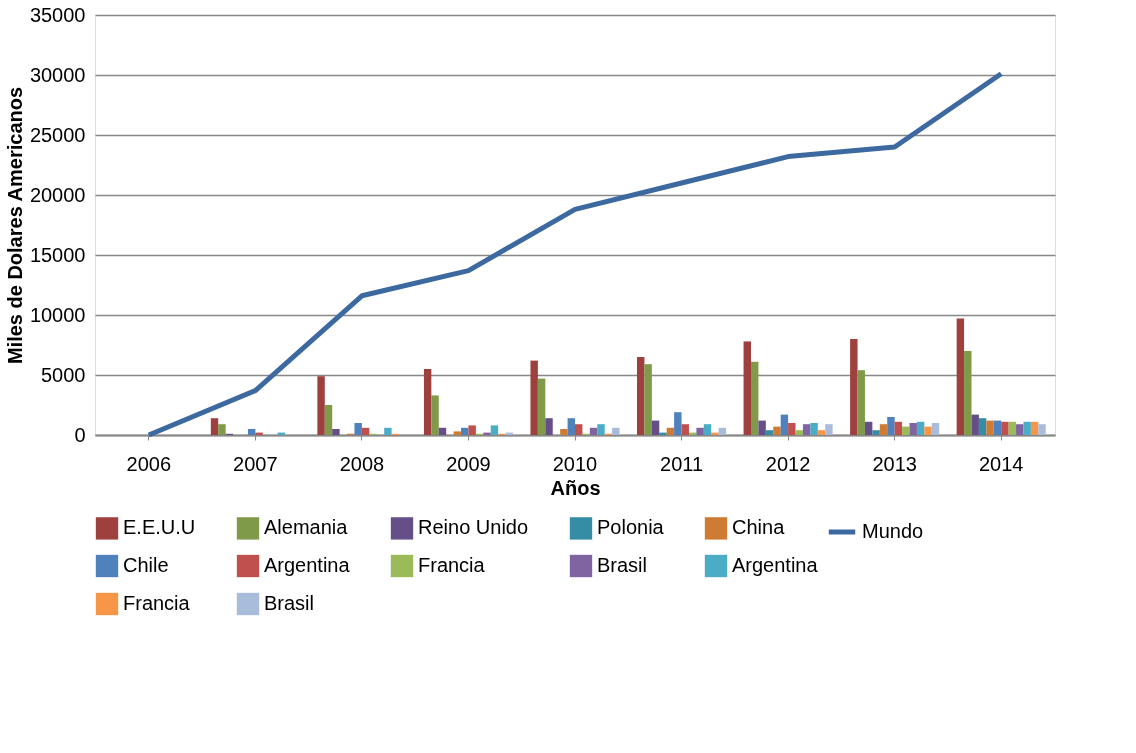 This screenshot has width=1136, height=753. What do you see at coordinates (1001, 463) in the screenshot?
I see `x-tick-label: 2014` at bounding box center [1001, 463].